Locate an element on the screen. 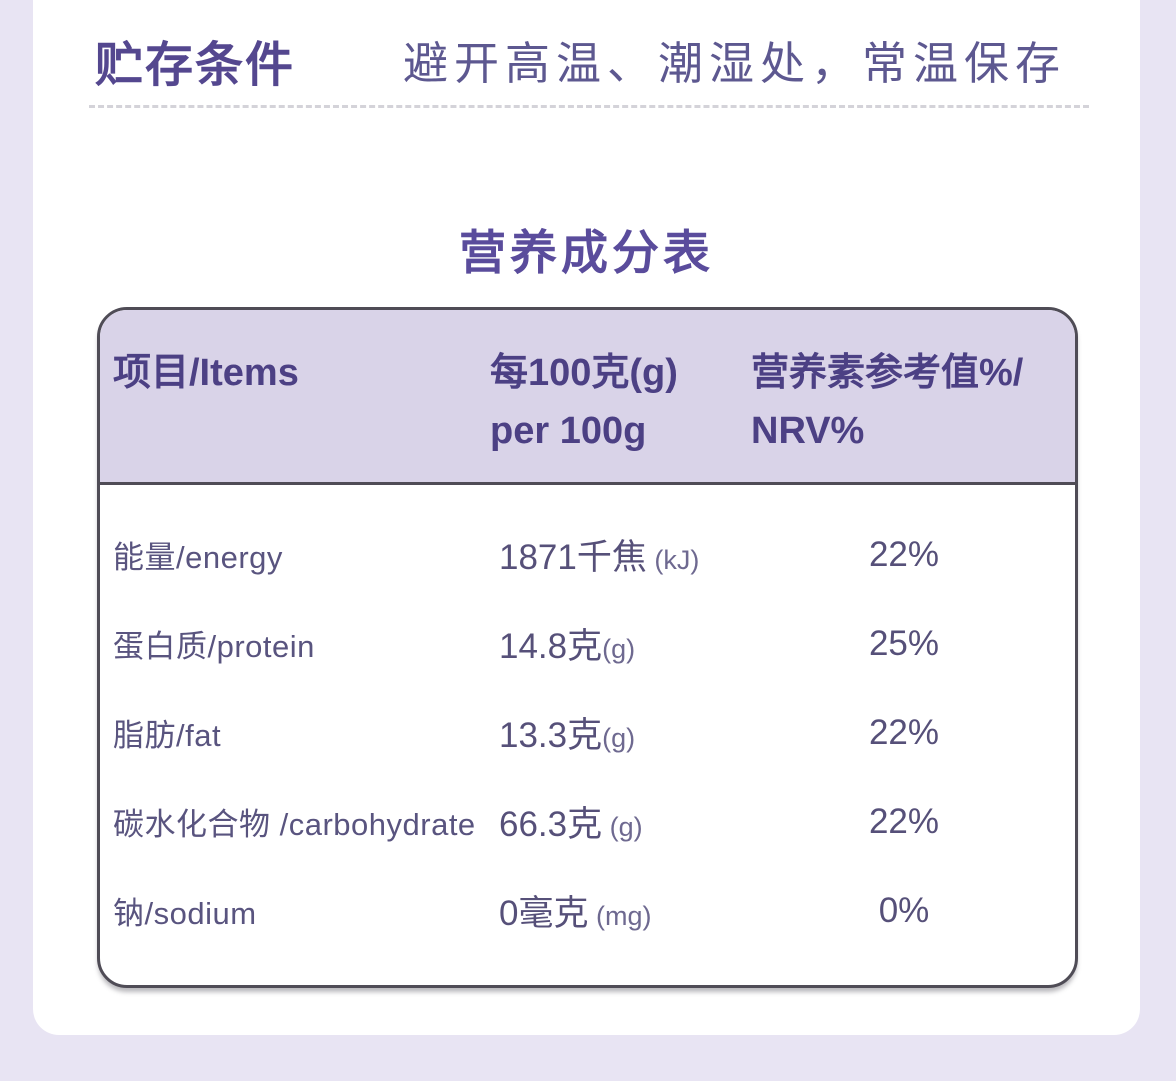 Image resolution: width=1176 pixels, height=1081 pixels. amount-value: 1871千焦 is located at coordinates (573, 557).